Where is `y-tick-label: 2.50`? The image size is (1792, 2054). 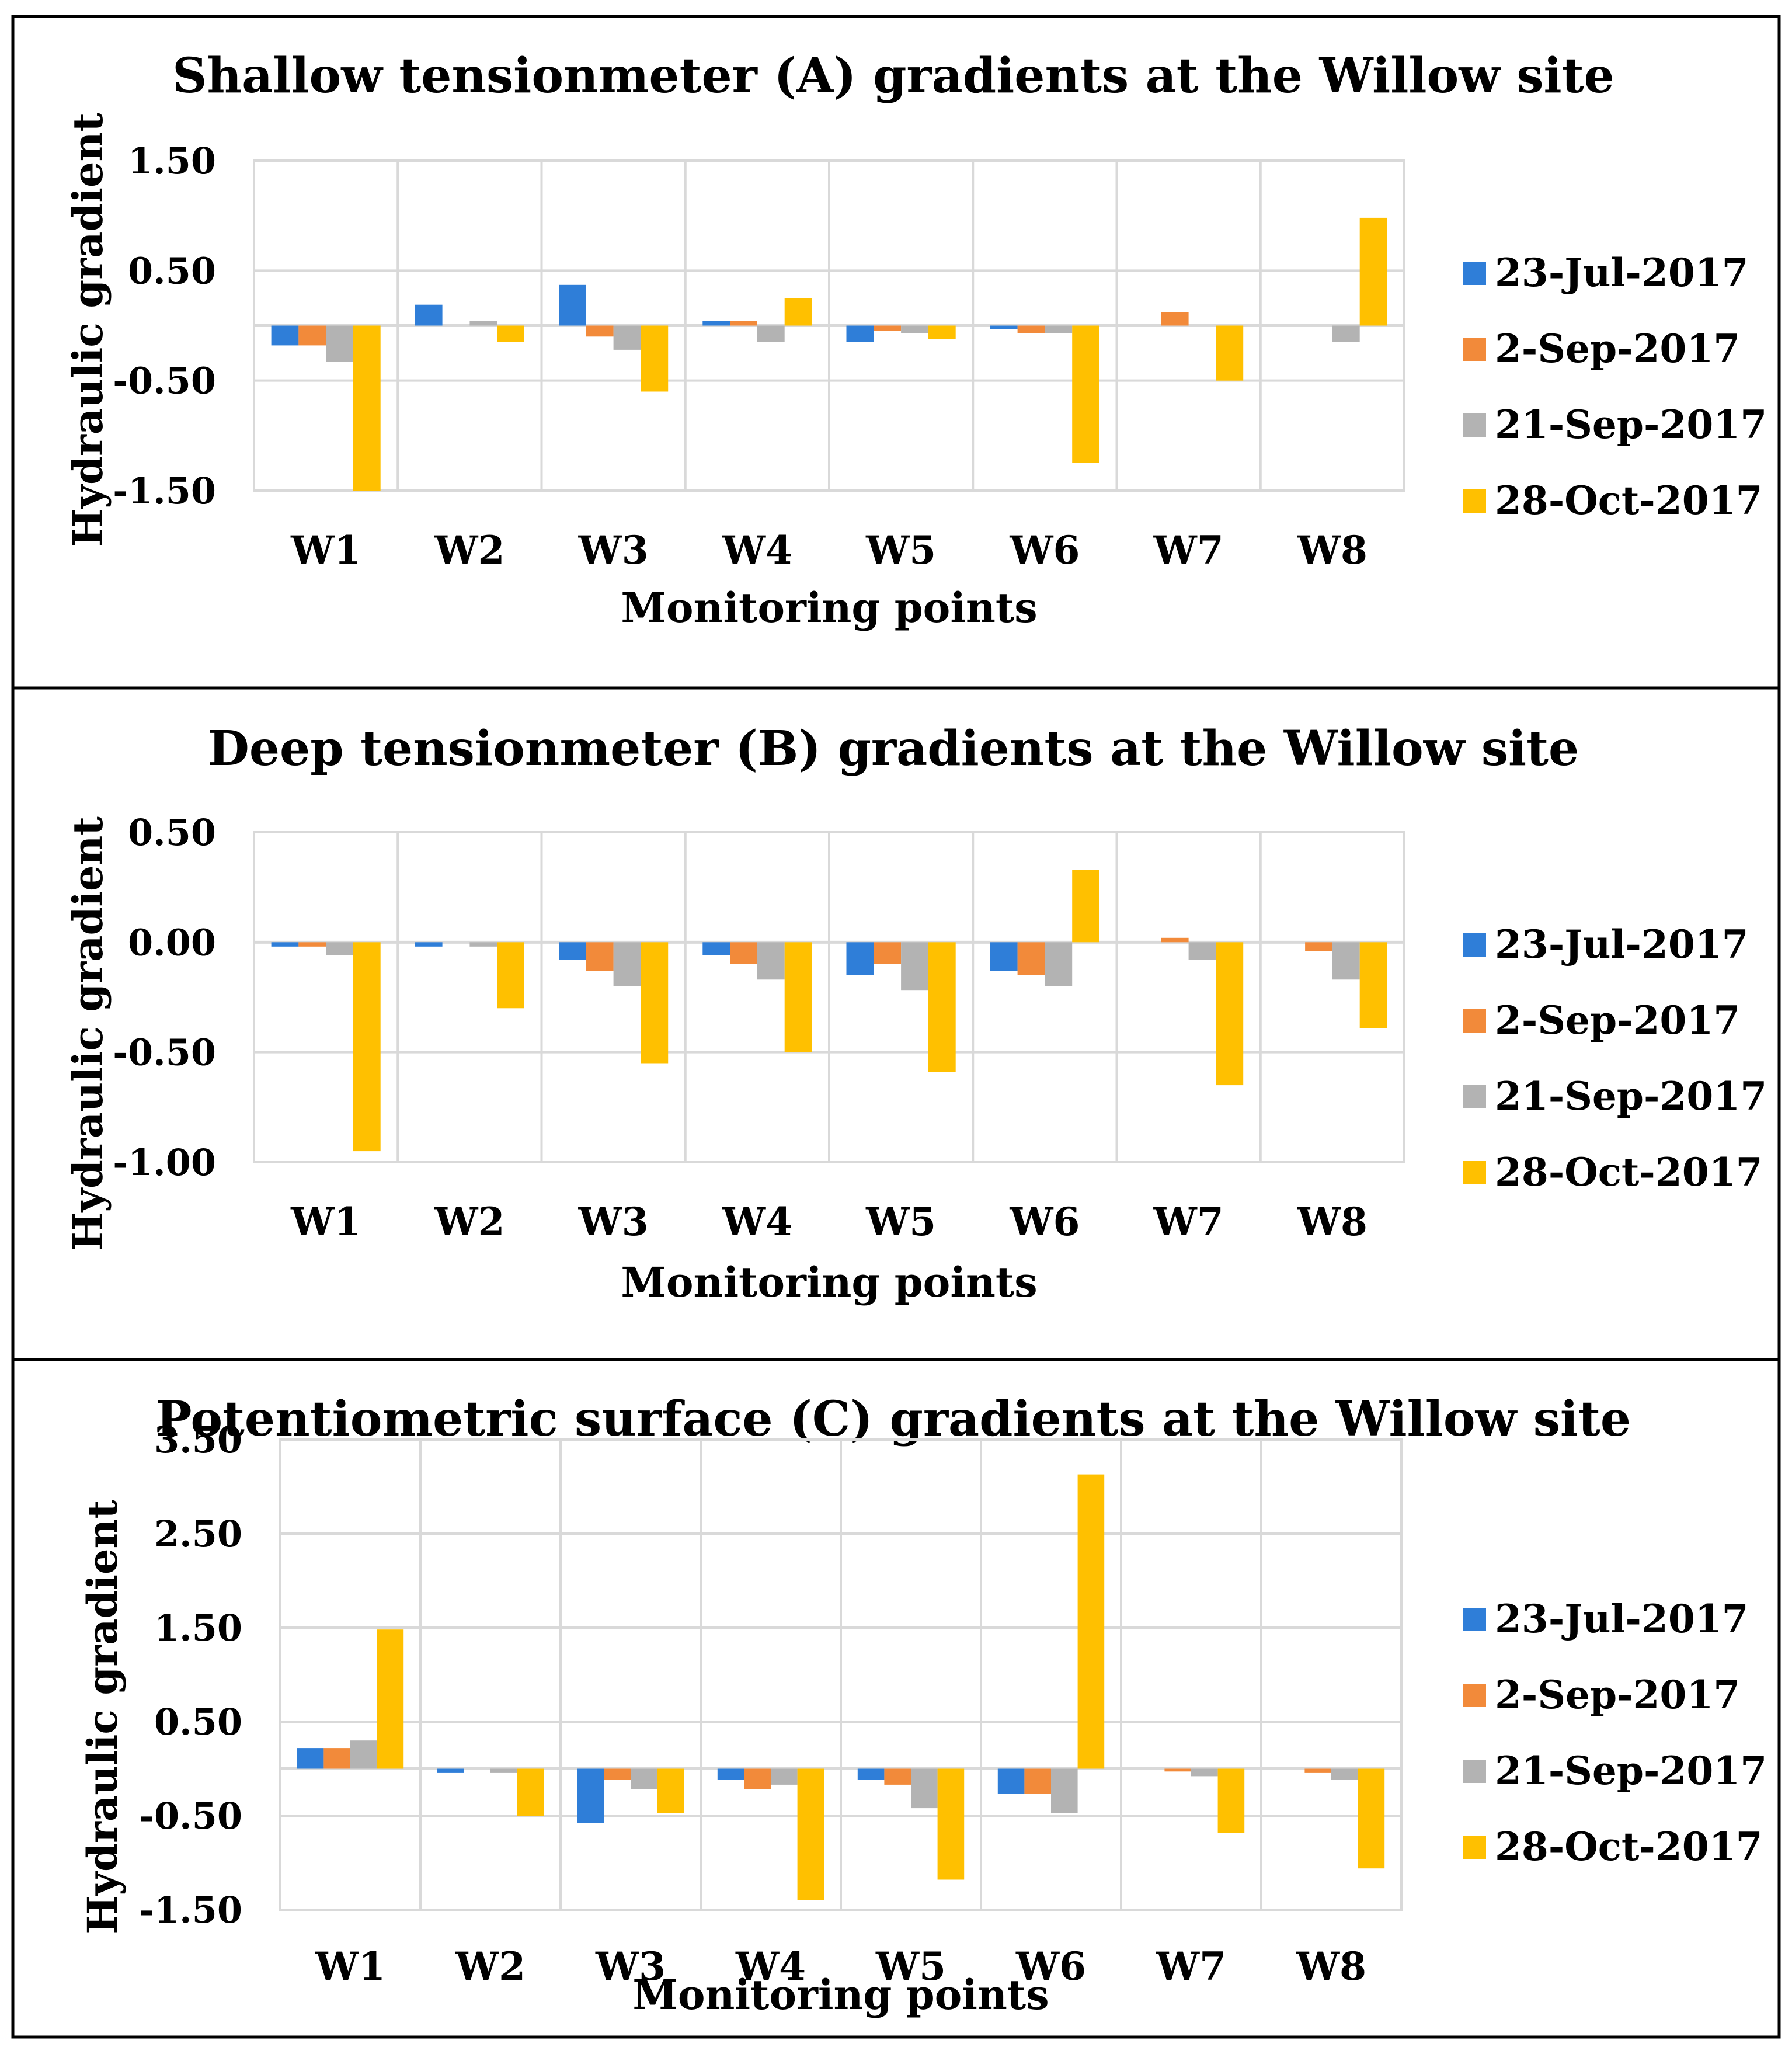
y-tick-label: 2.50 is located at coordinates (198, 1534).